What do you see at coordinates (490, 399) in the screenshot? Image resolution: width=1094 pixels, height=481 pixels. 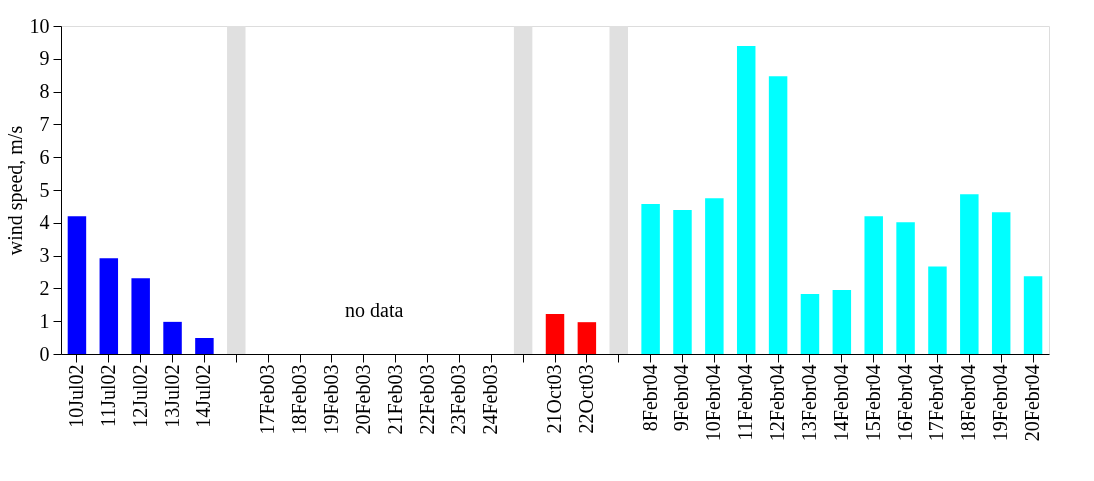 I see `x-tick-label: 24Feb03` at bounding box center [490, 399].